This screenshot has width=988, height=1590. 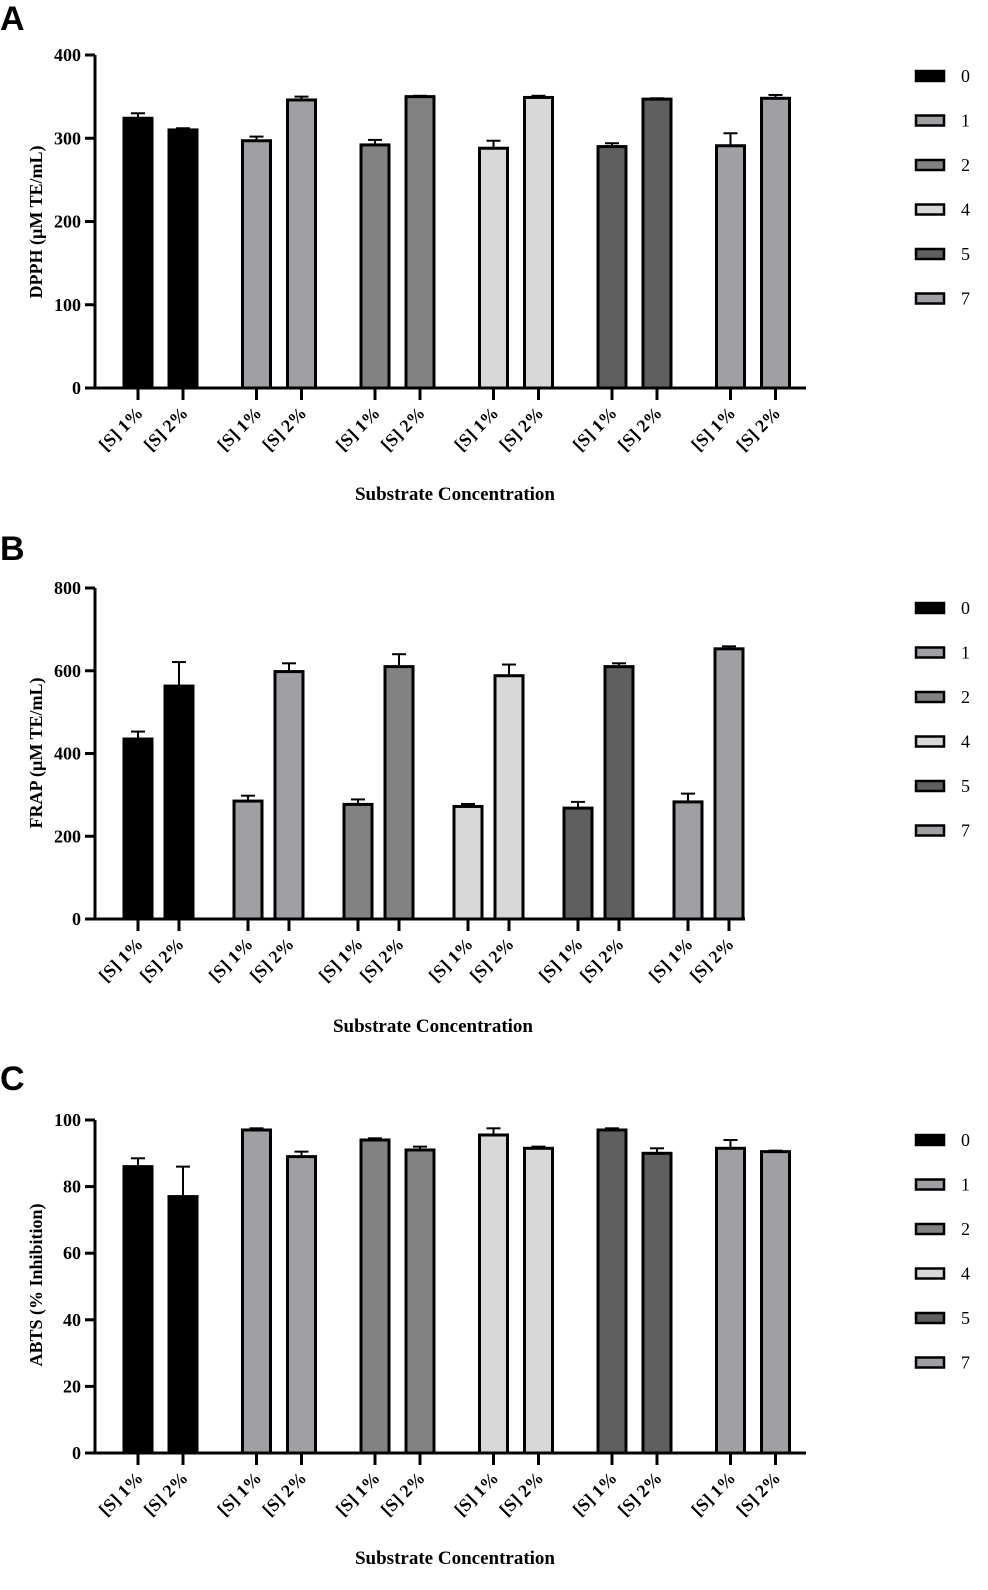 I want to click on y-tick-label: 800, so click(x=67, y=588).